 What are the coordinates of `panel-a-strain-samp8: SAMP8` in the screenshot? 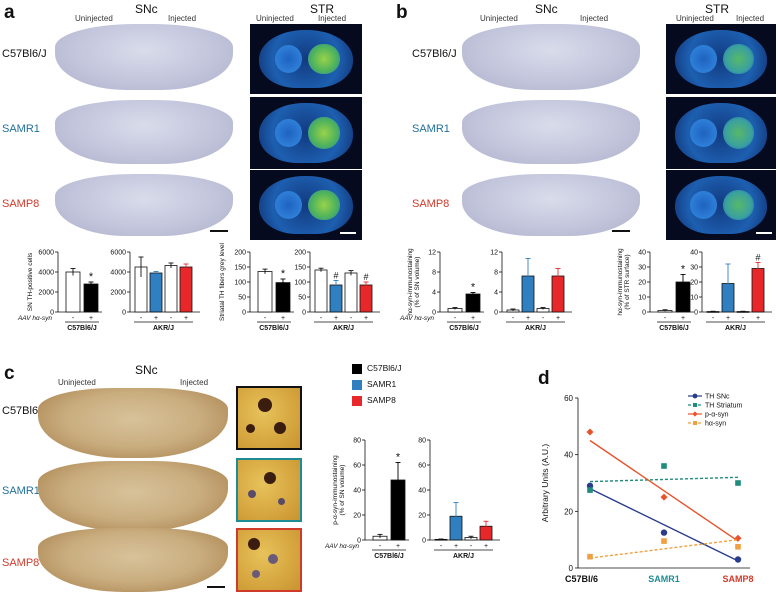 It's located at (21, 204).